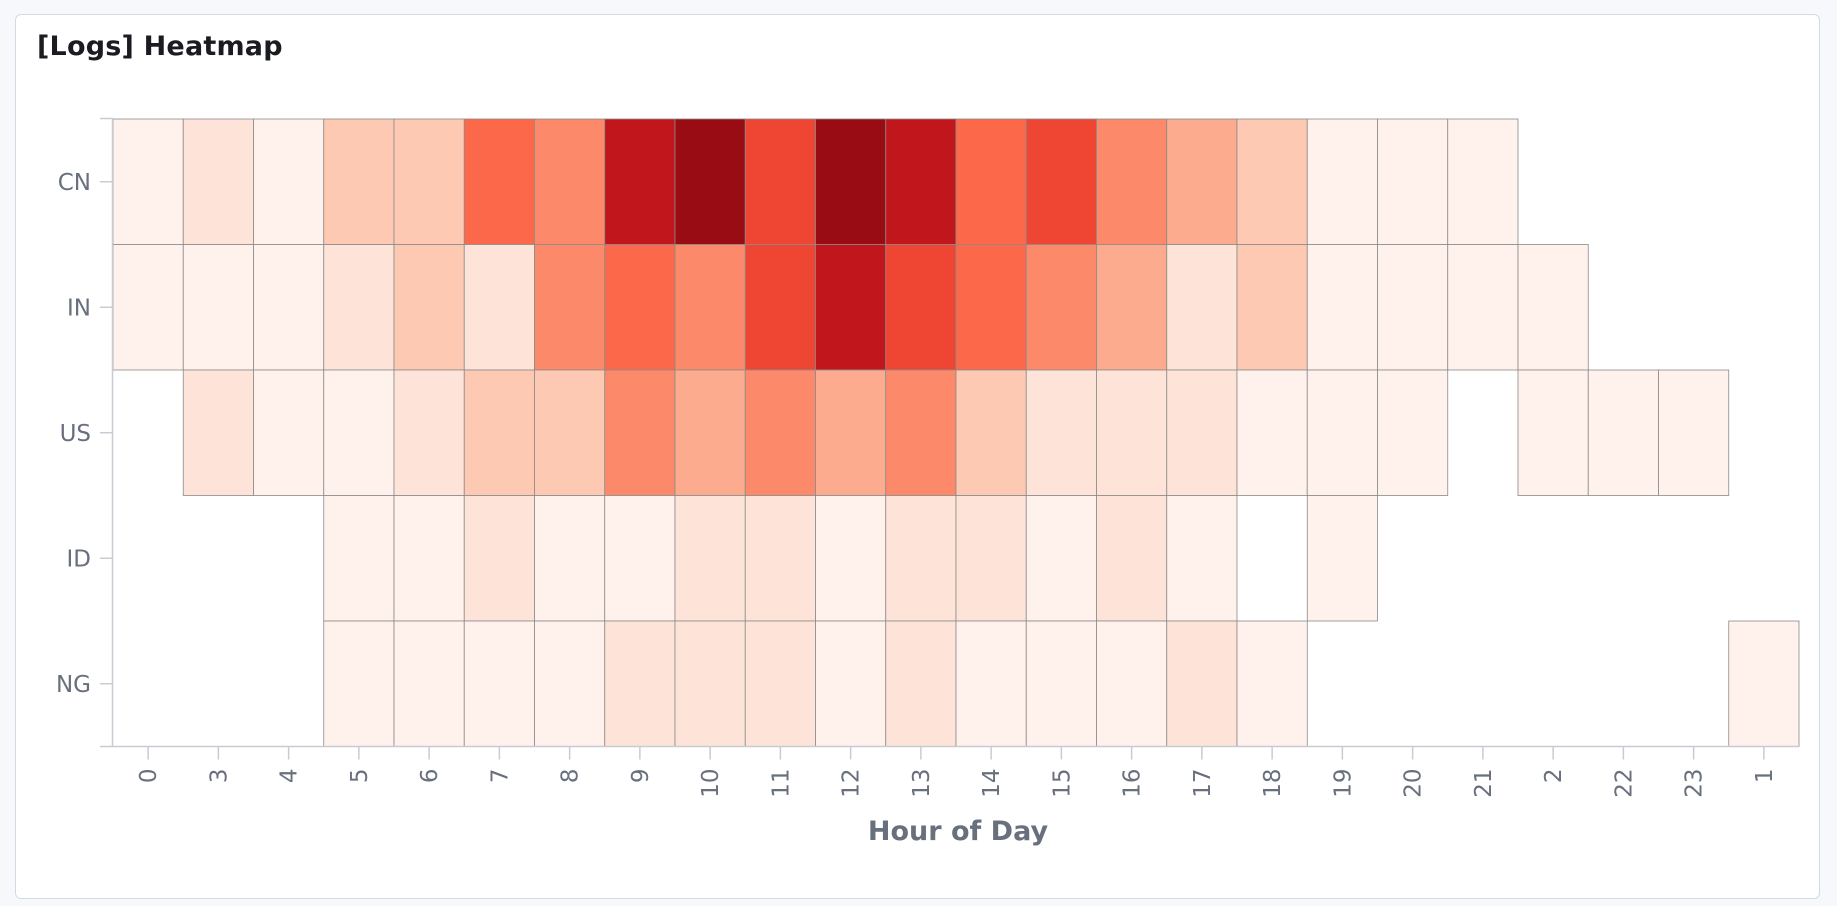 The image size is (1837, 906). I want to click on x-tick-label: 5, so click(360, 776).